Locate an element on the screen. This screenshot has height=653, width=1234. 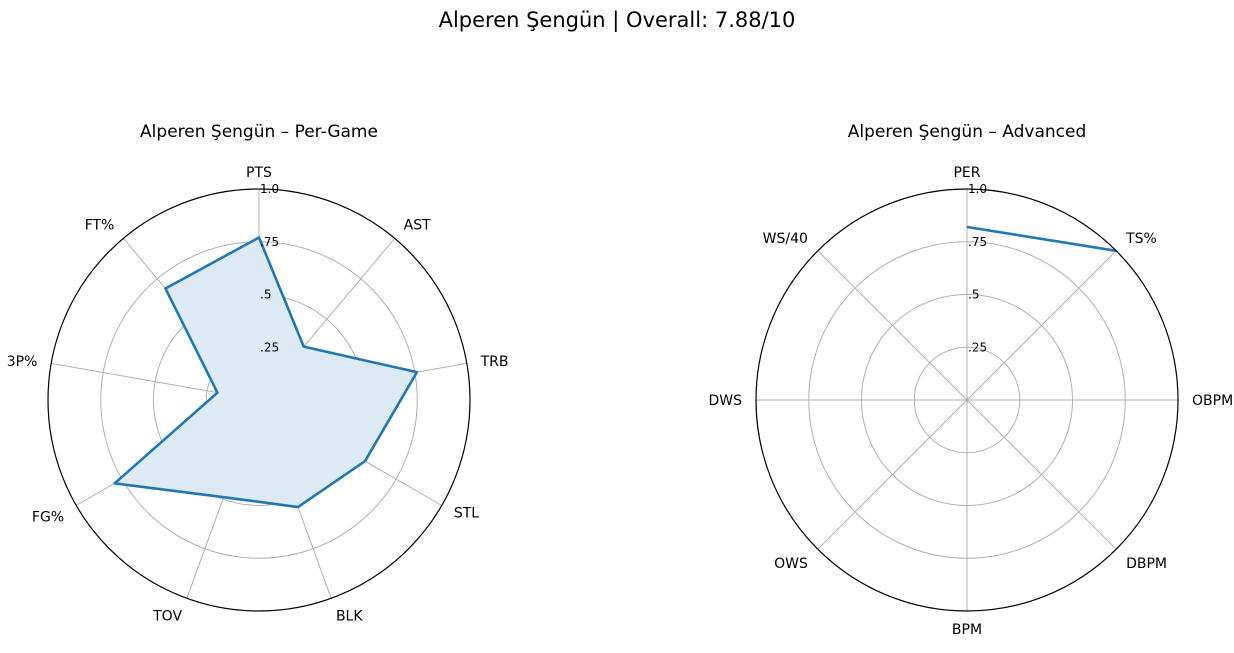
figure-title: Alperen Şengün | Overall: 7.88/10 is located at coordinates (617, 20).